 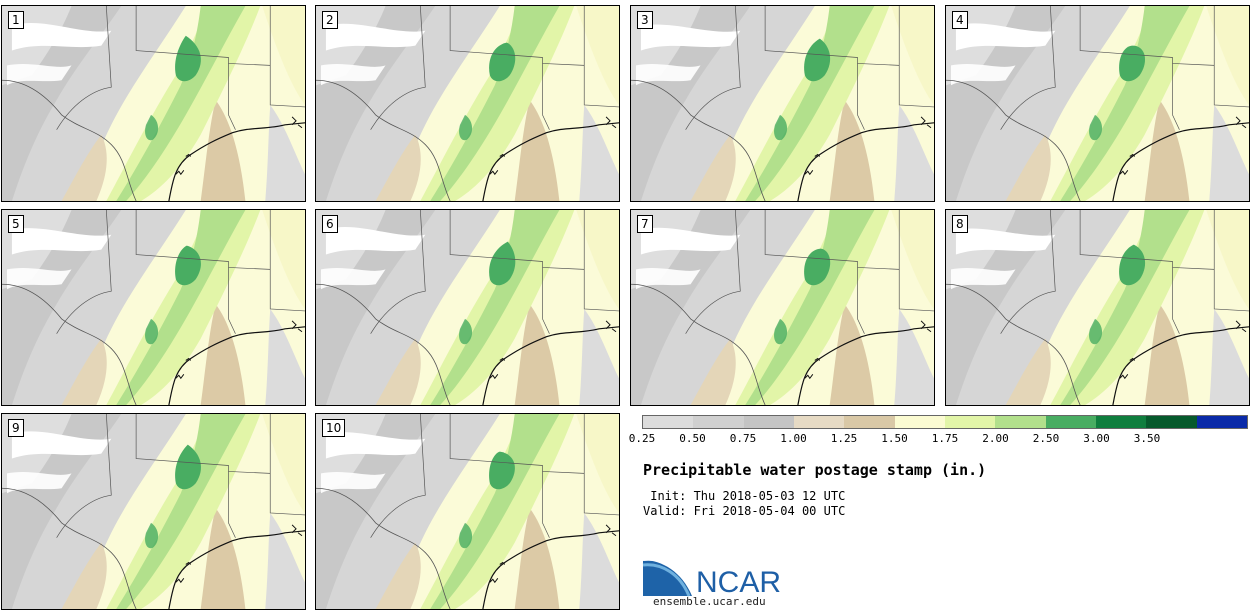 I want to click on map-panel: 3, so click(x=782, y=103).